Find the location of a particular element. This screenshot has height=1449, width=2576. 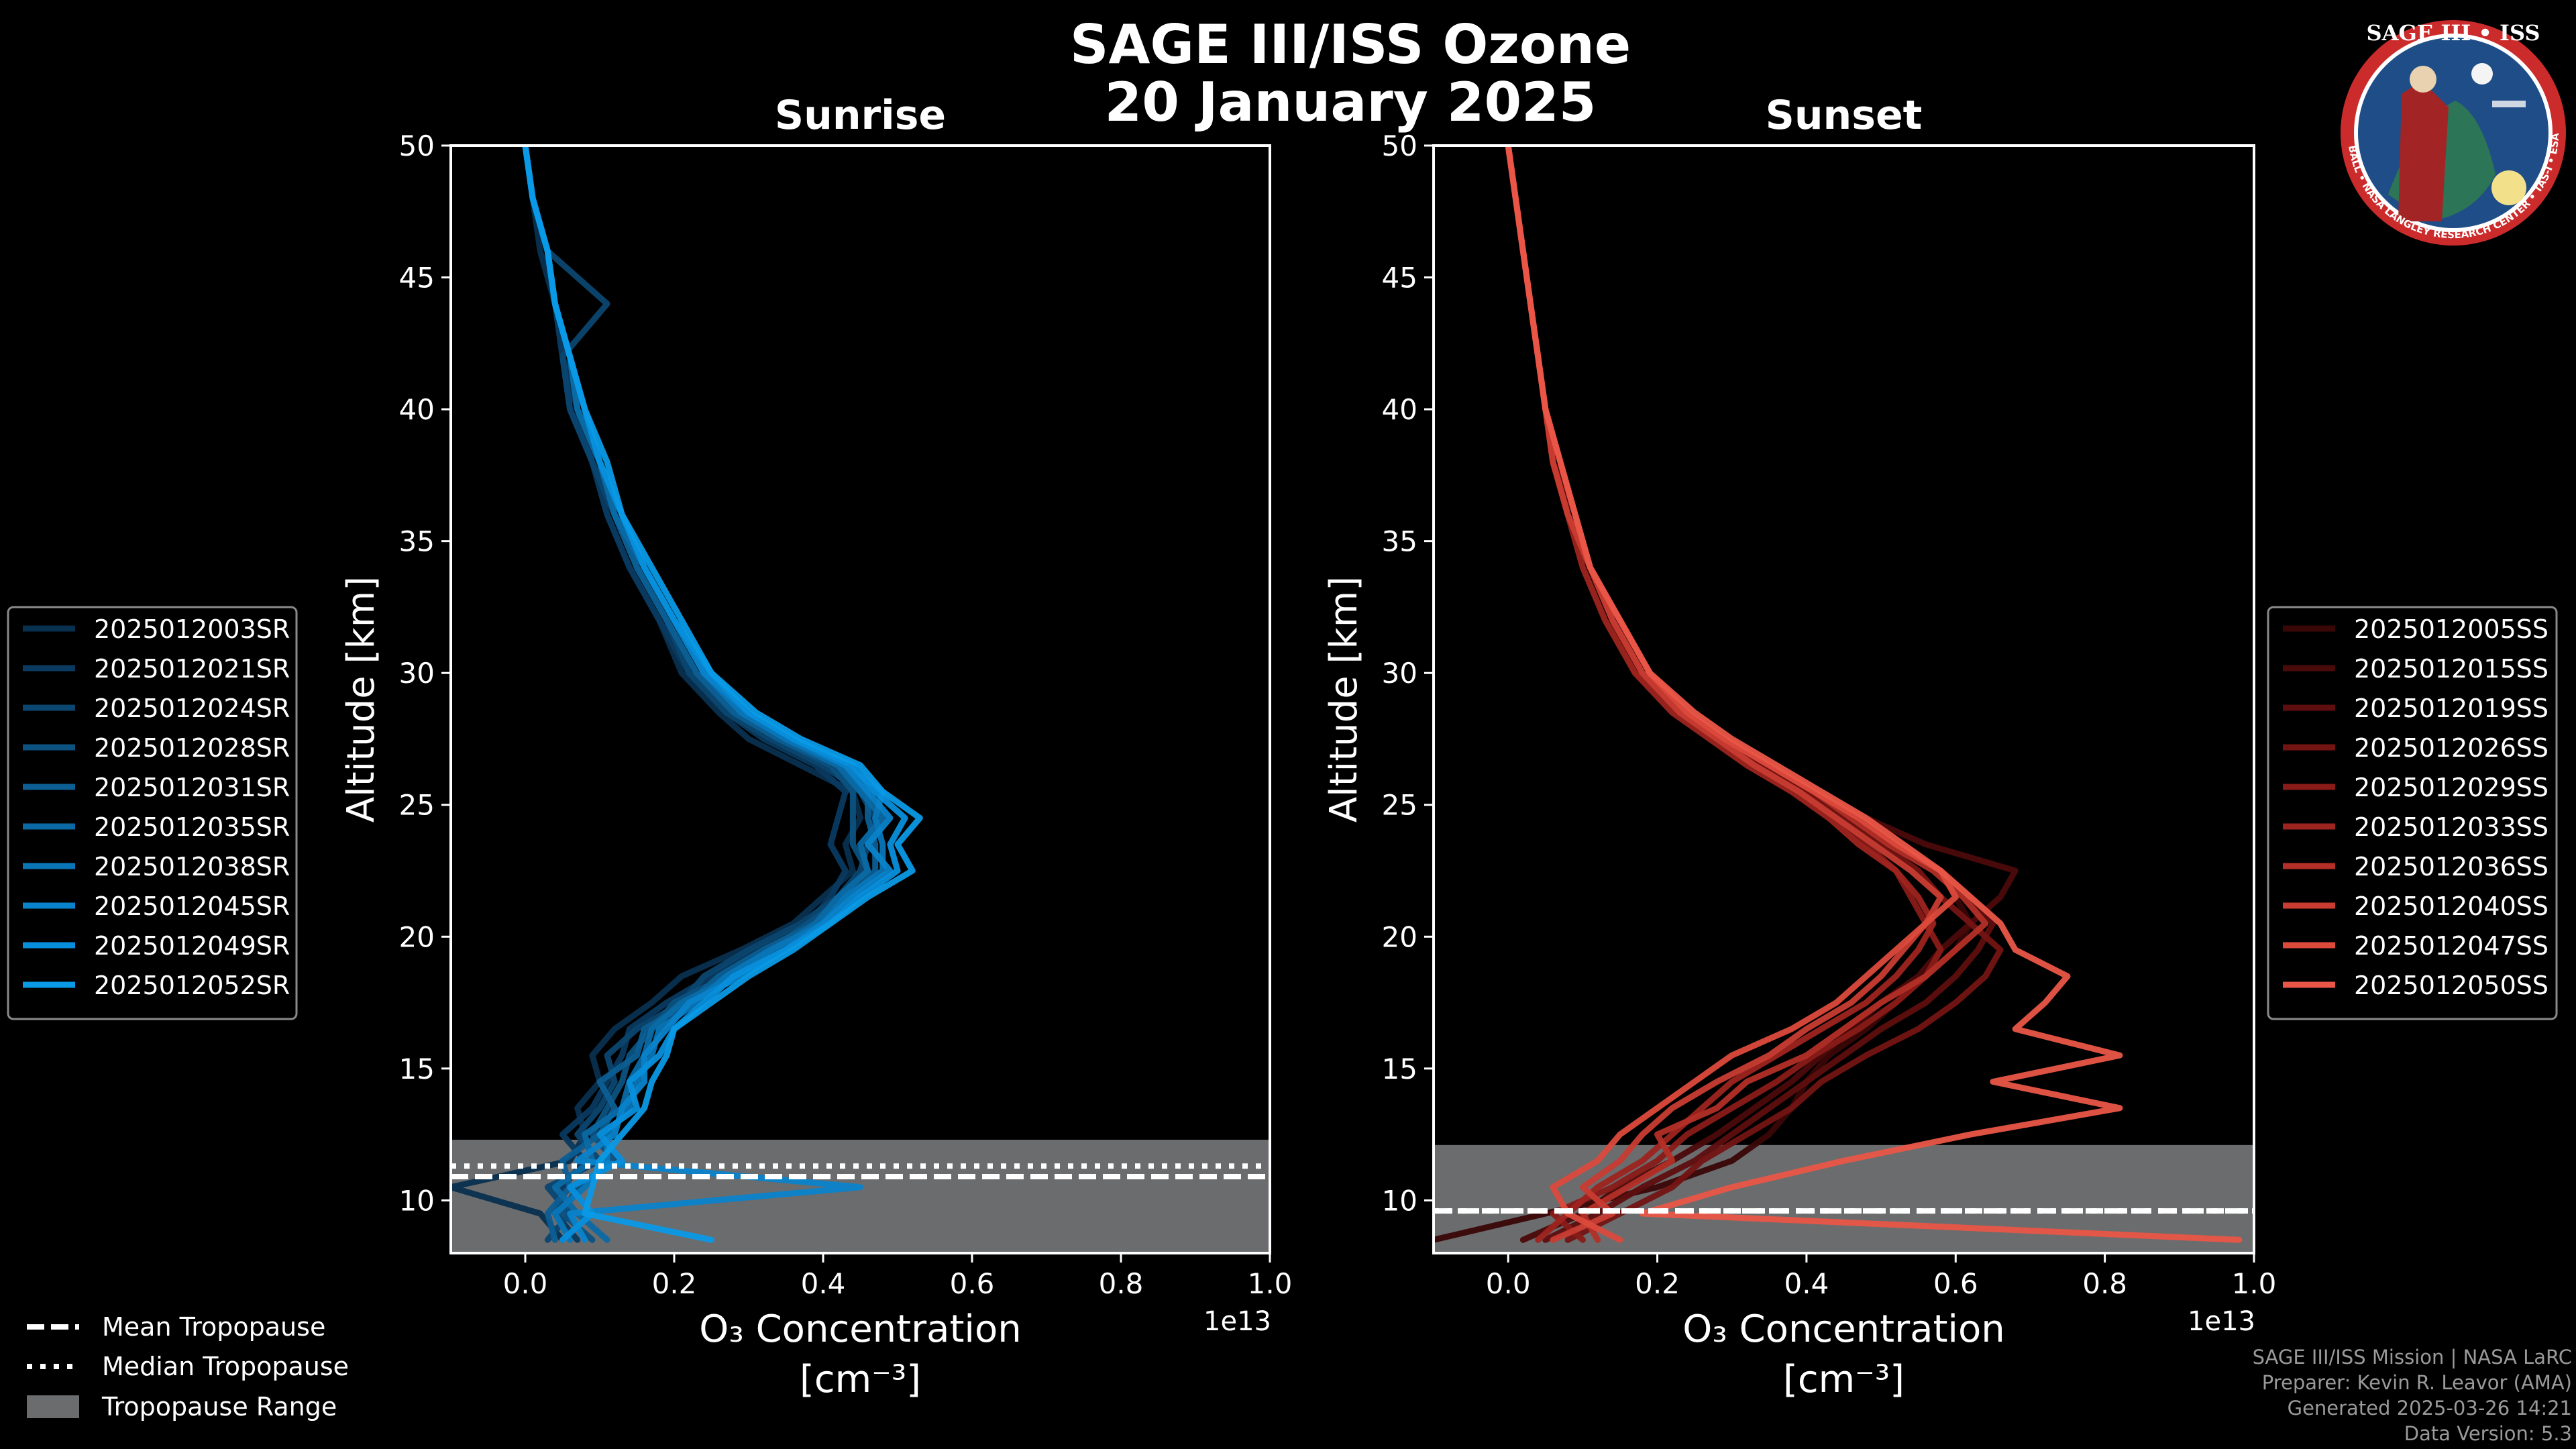

logo-sun is located at coordinates (2508, 187).